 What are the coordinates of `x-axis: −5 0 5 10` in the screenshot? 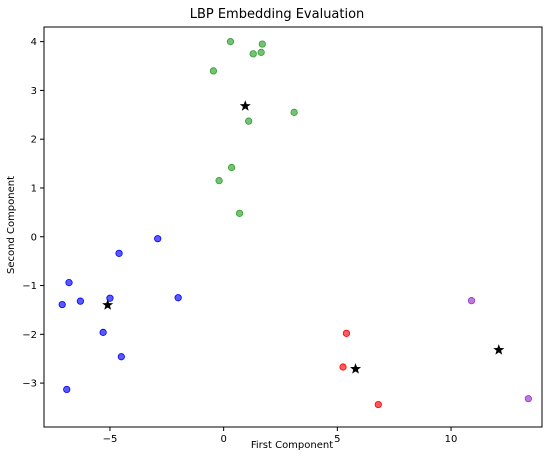 It's located at (280, 436).